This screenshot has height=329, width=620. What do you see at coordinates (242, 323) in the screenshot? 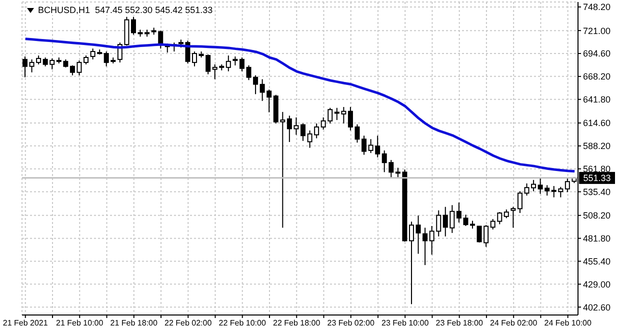
I see `x-tick-label: 22 Feb 10:00` at bounding box center [242, 323].